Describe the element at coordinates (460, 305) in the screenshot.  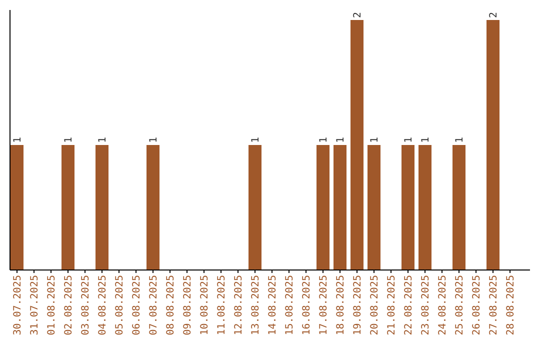
I see `x-tick-label: 25.08.2025` at that location.